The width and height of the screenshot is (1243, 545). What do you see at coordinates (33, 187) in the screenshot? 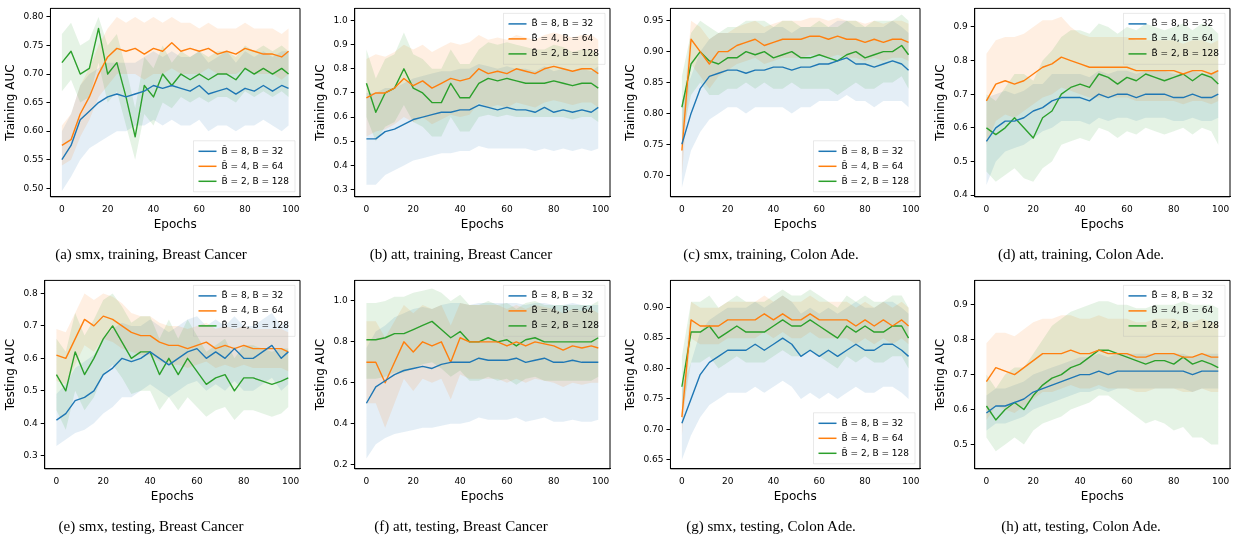
I see `y-tick-label: 0.50` at bounding box center [33, 187].